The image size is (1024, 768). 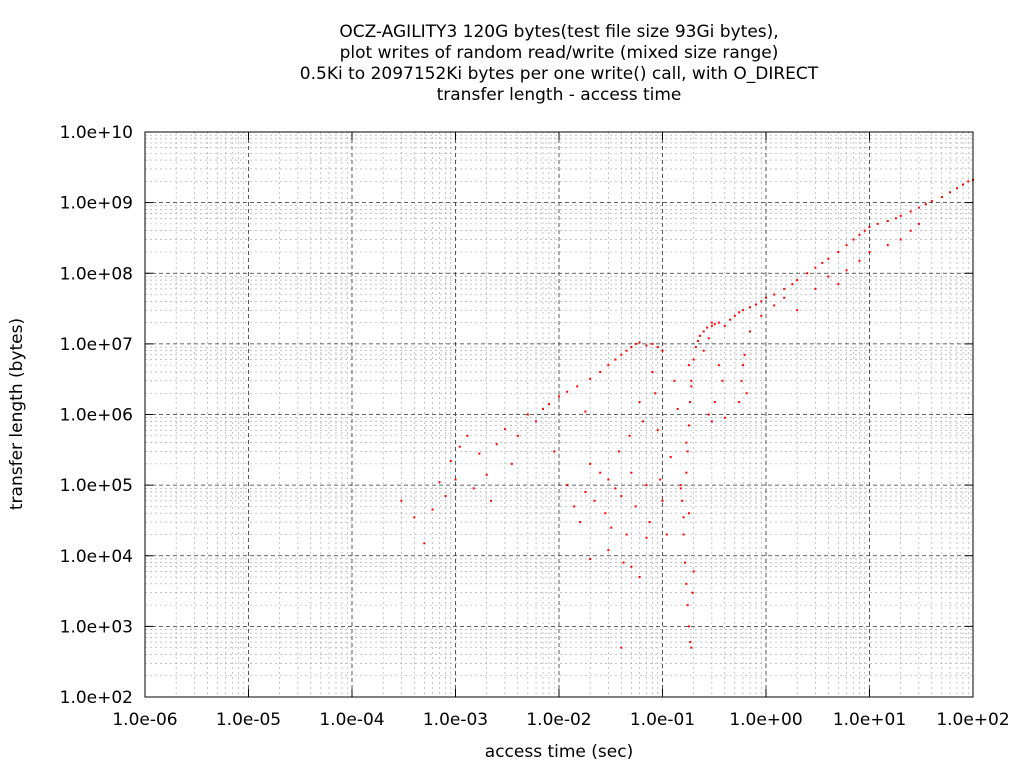 I want to click on x-tick-label: 1.0e+02, so click(x=972, y=720).